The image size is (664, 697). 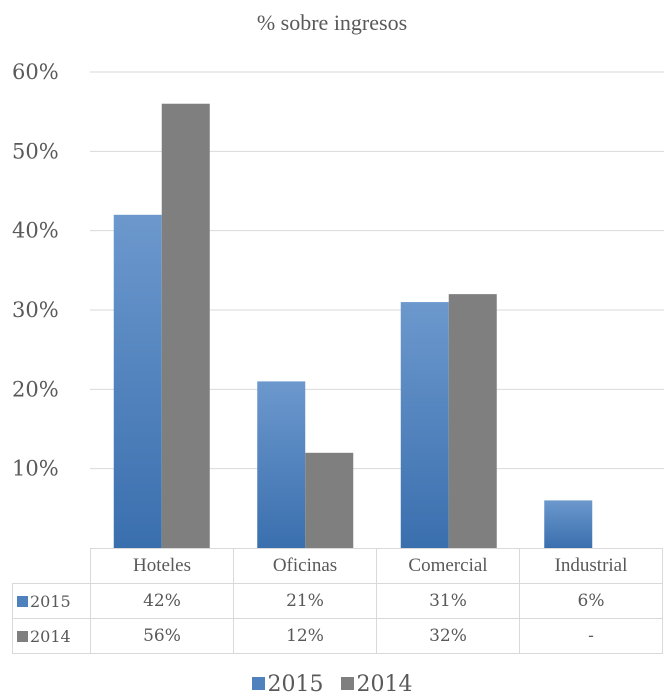 I want to click on bar-2015-comercial, so click(x=424, y=425).